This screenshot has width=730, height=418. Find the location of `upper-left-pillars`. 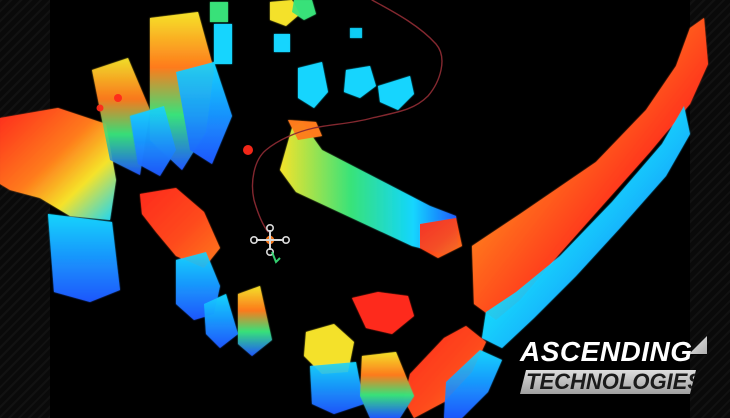

upper-left-pillars is located at coordinates (181, 89).